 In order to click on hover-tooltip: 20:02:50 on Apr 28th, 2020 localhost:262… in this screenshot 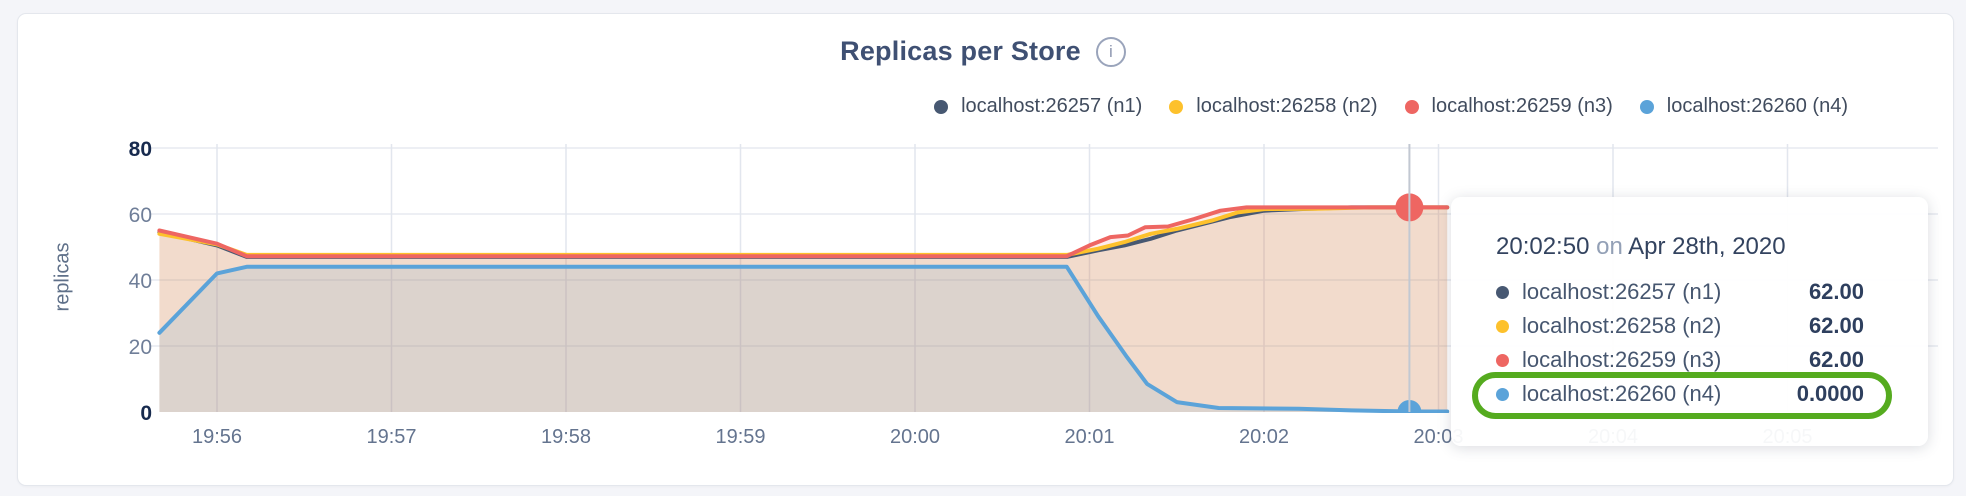, I will do `click(1689, 321)`.